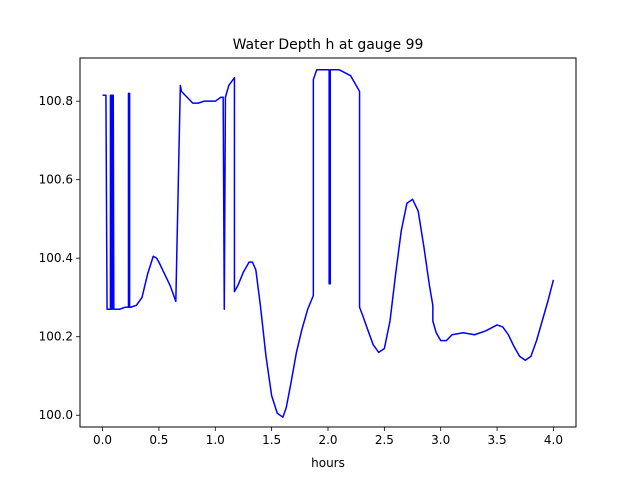  I want to click on y-tick-label: 100.8, so click(56, 101).